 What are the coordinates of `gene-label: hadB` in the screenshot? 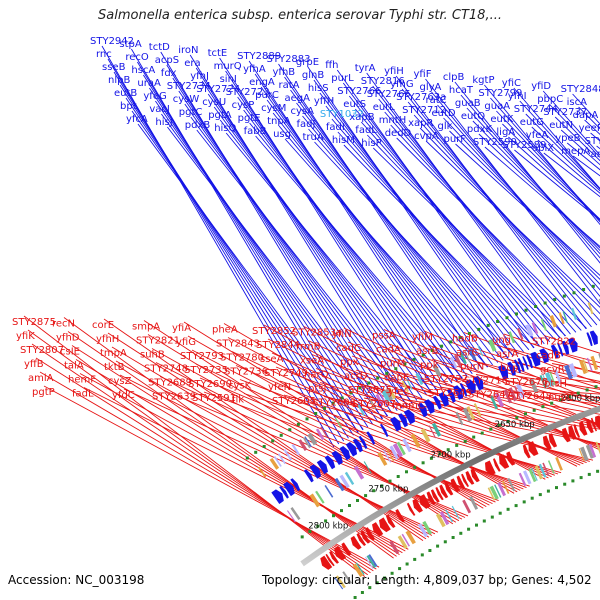 It's located at (465, 339).